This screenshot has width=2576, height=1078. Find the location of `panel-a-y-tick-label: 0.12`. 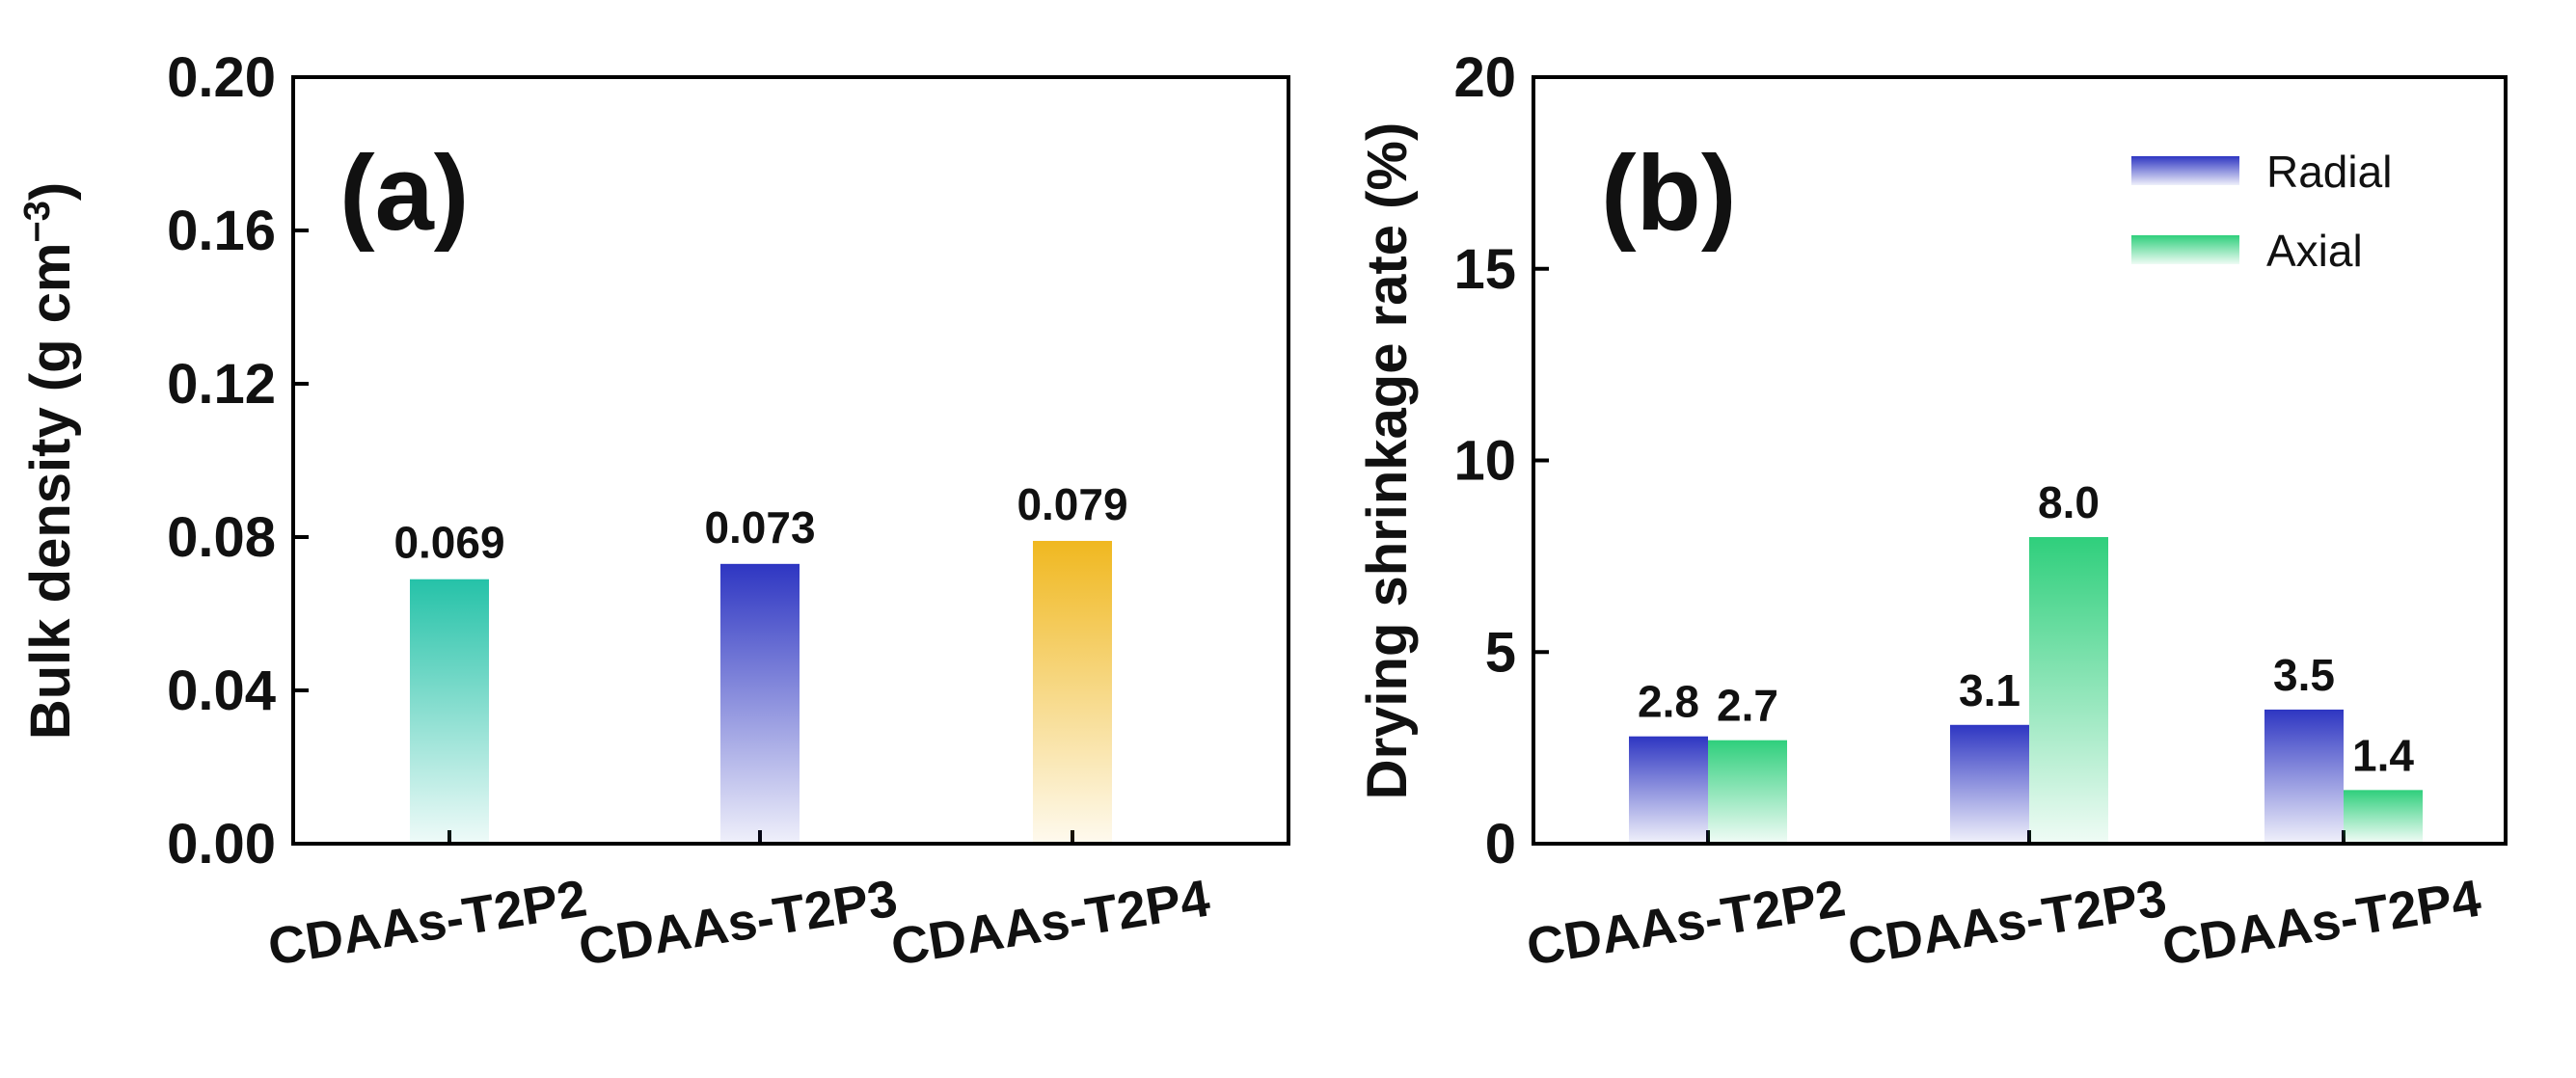

panel-a-y-tick-label: 0.12 is located at coordinates (221, 384).